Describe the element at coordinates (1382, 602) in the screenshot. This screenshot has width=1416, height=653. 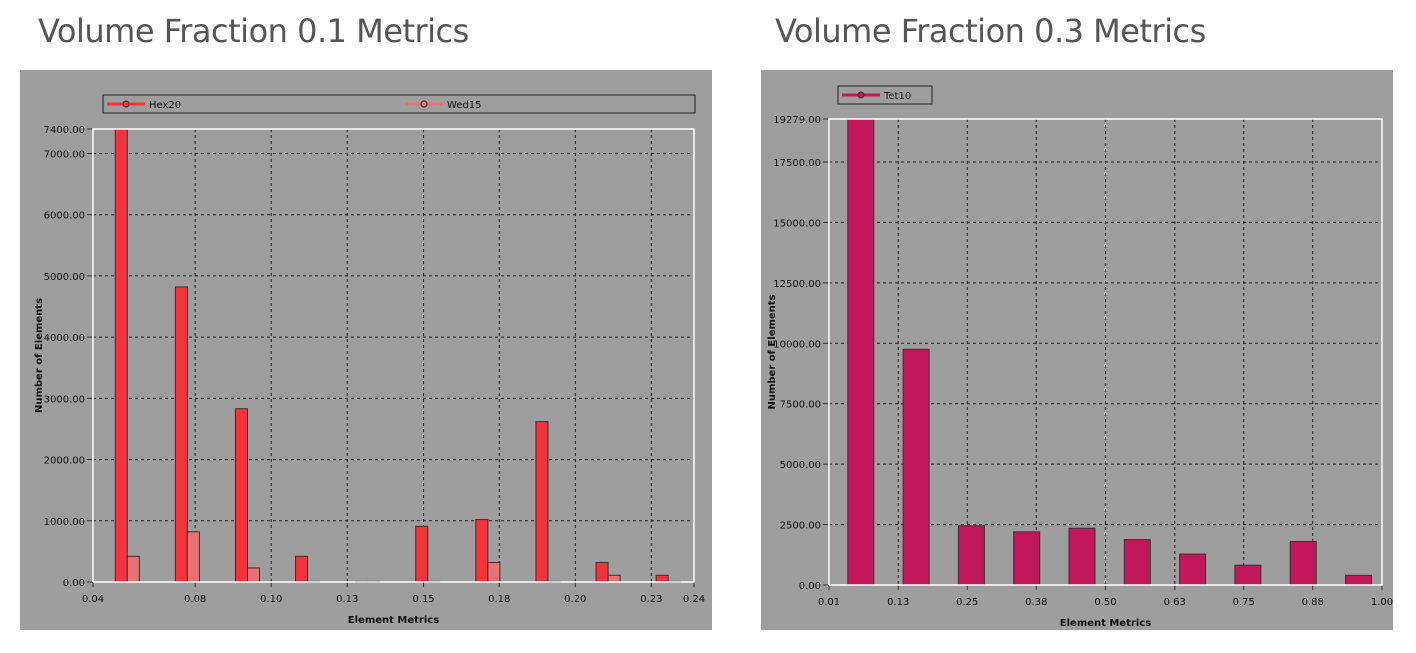
I see `x-tick-label: 1.00` at that location.